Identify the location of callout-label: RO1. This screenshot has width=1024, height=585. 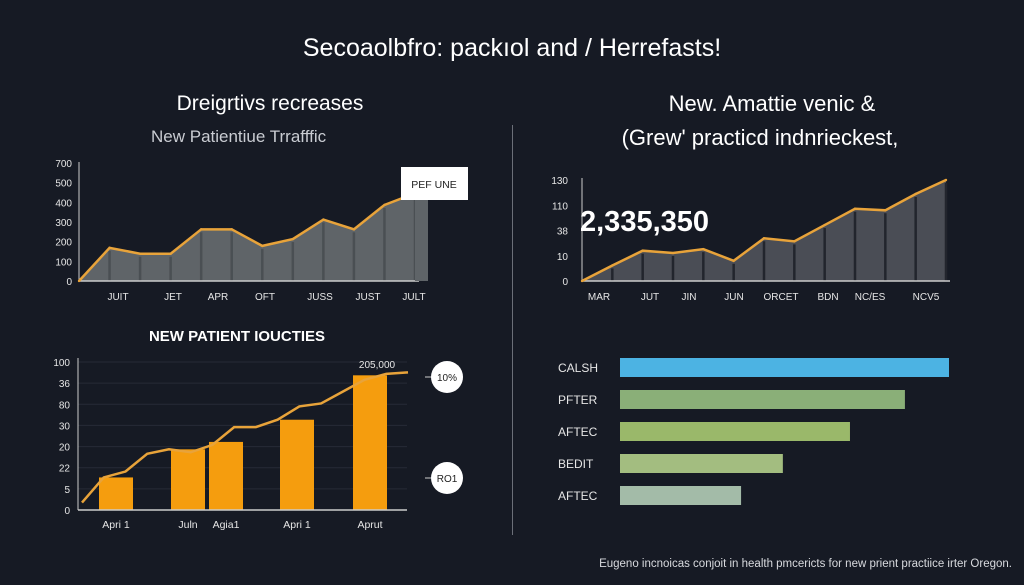
(447, 479).